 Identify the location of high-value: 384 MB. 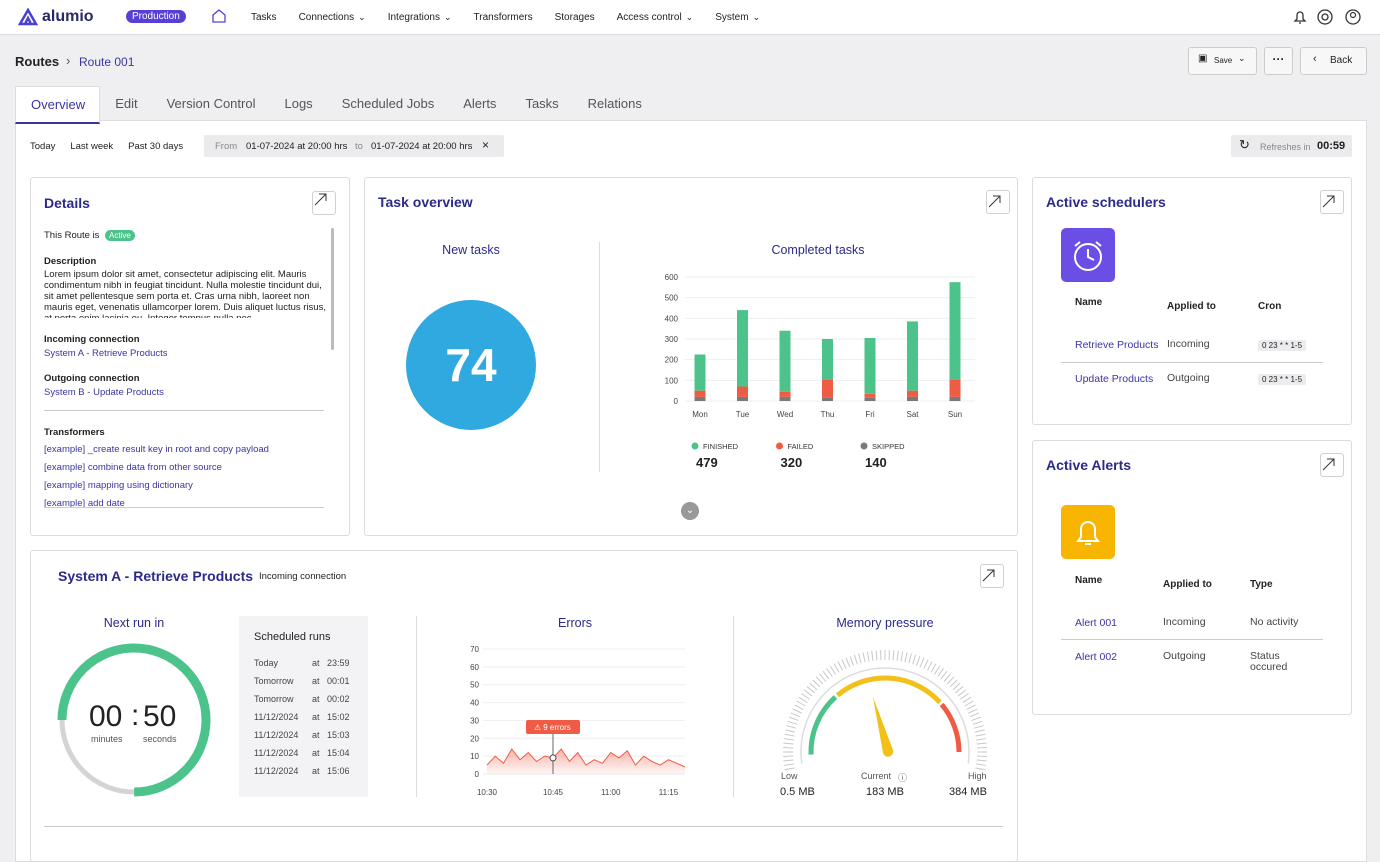
(968, 792).